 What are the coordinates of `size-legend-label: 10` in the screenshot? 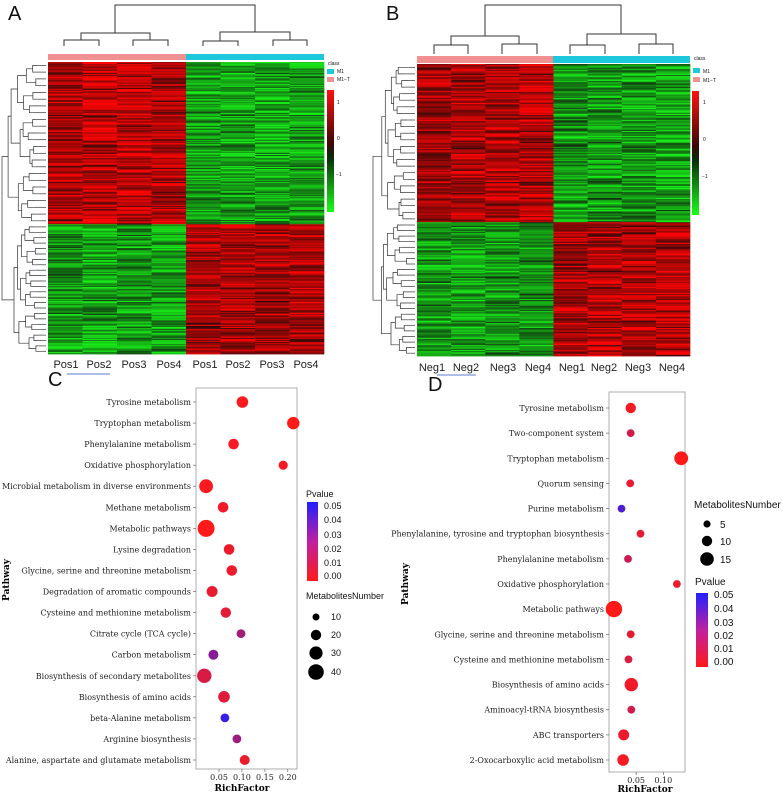 It's located at (336, 617).